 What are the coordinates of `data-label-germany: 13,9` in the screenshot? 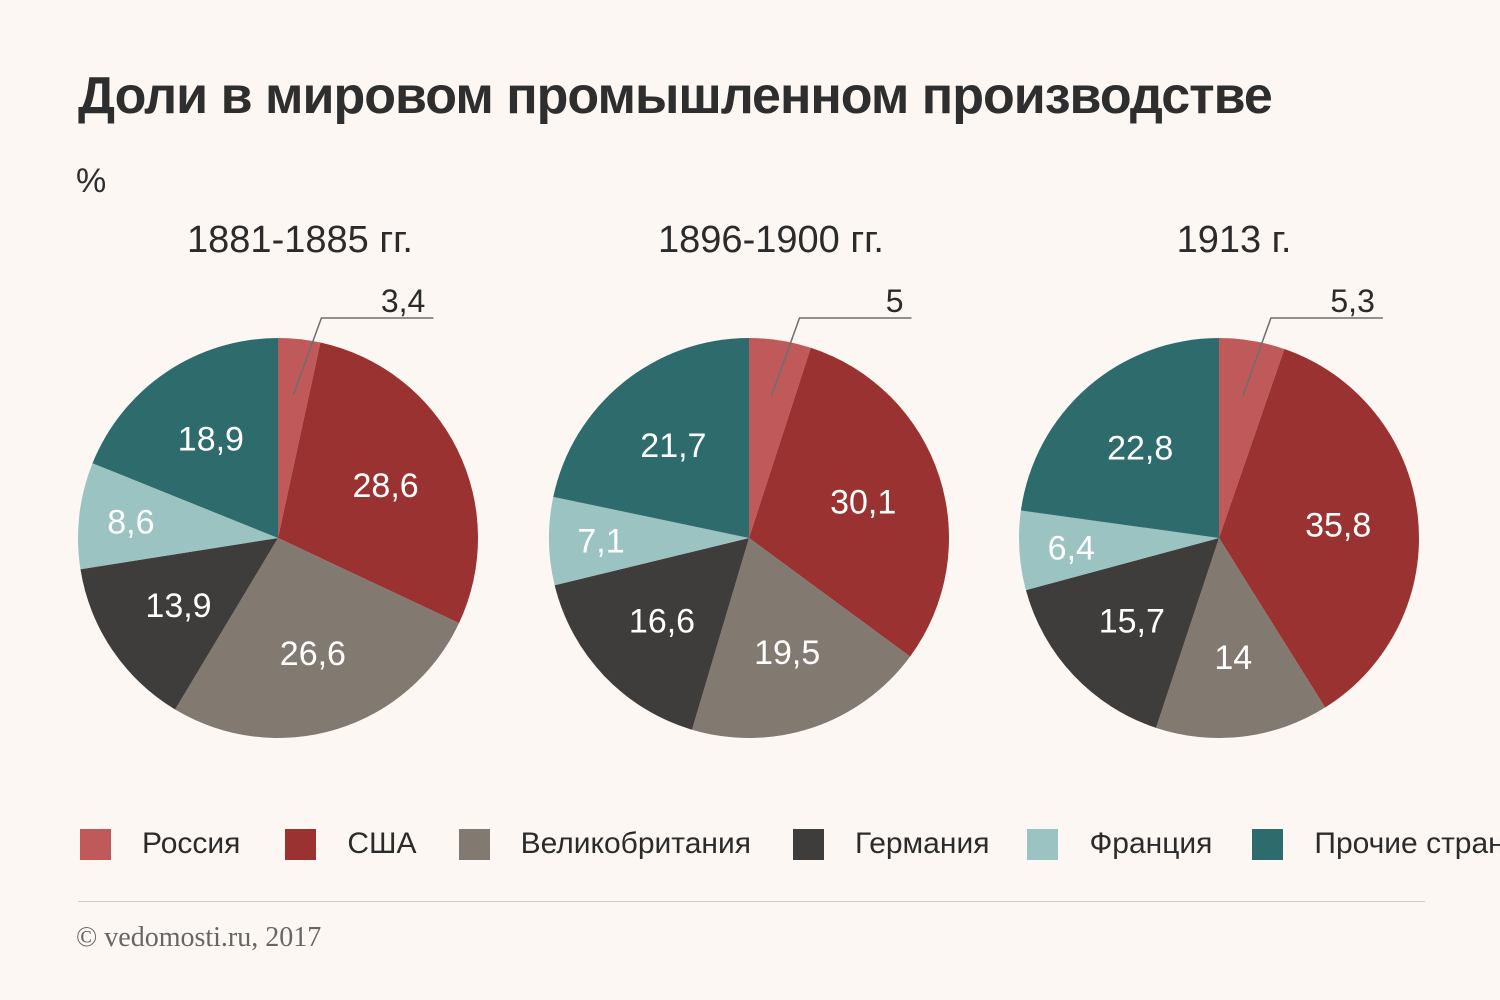 It's located at (178, 606).